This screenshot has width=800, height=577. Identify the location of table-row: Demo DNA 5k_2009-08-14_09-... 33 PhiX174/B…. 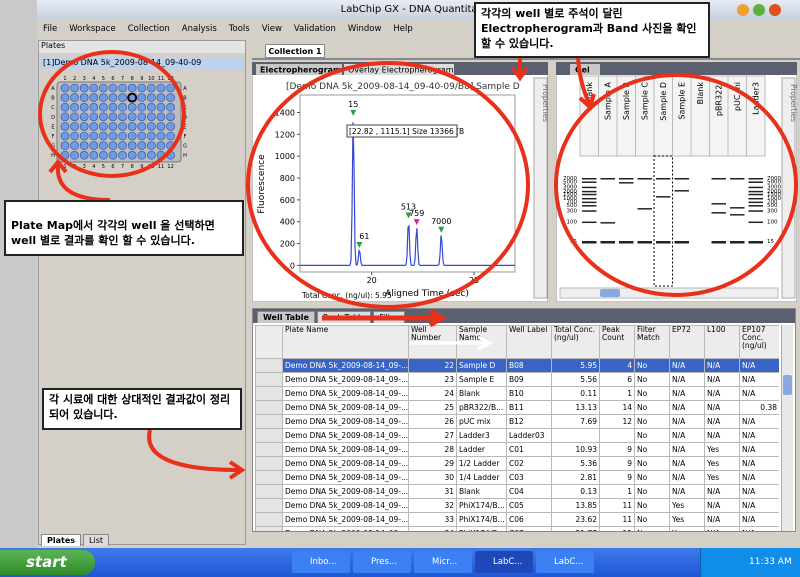
(517, 519).